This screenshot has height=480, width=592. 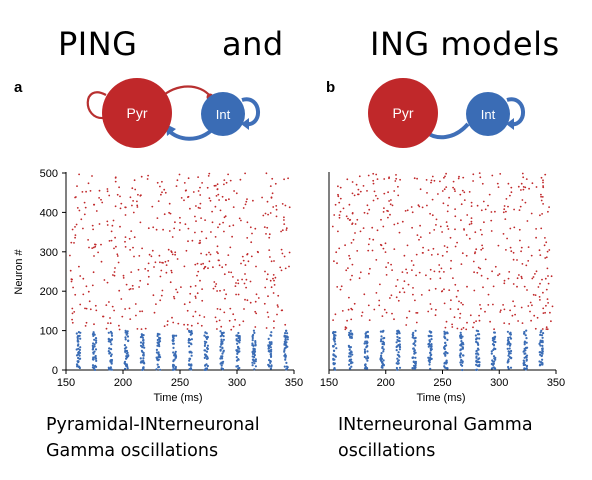 What do you see at coordinates (387, 451) in the screenshot?
I see `caption-ing-line2: oscillations` at bounding box center [387, 451].